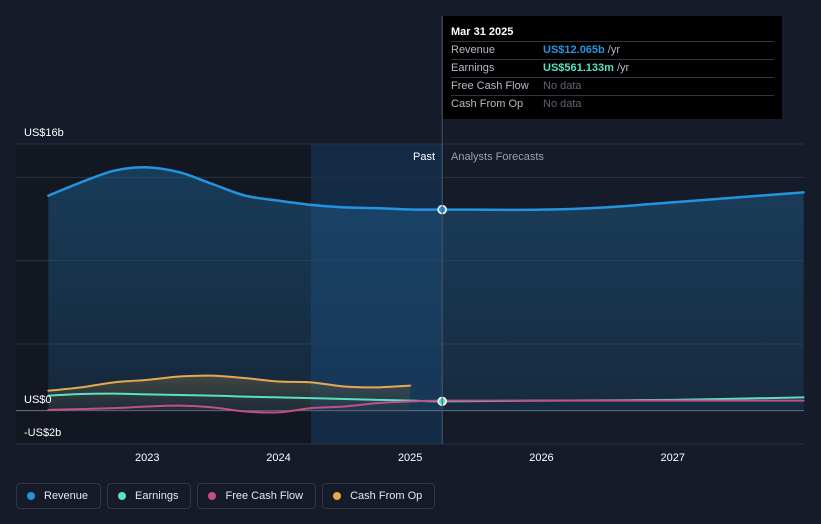  What do you see at coordinates (42, 433) in the screenshot?
I see `y-bottom-label: -US$2b` at bounding box center [42, 433].